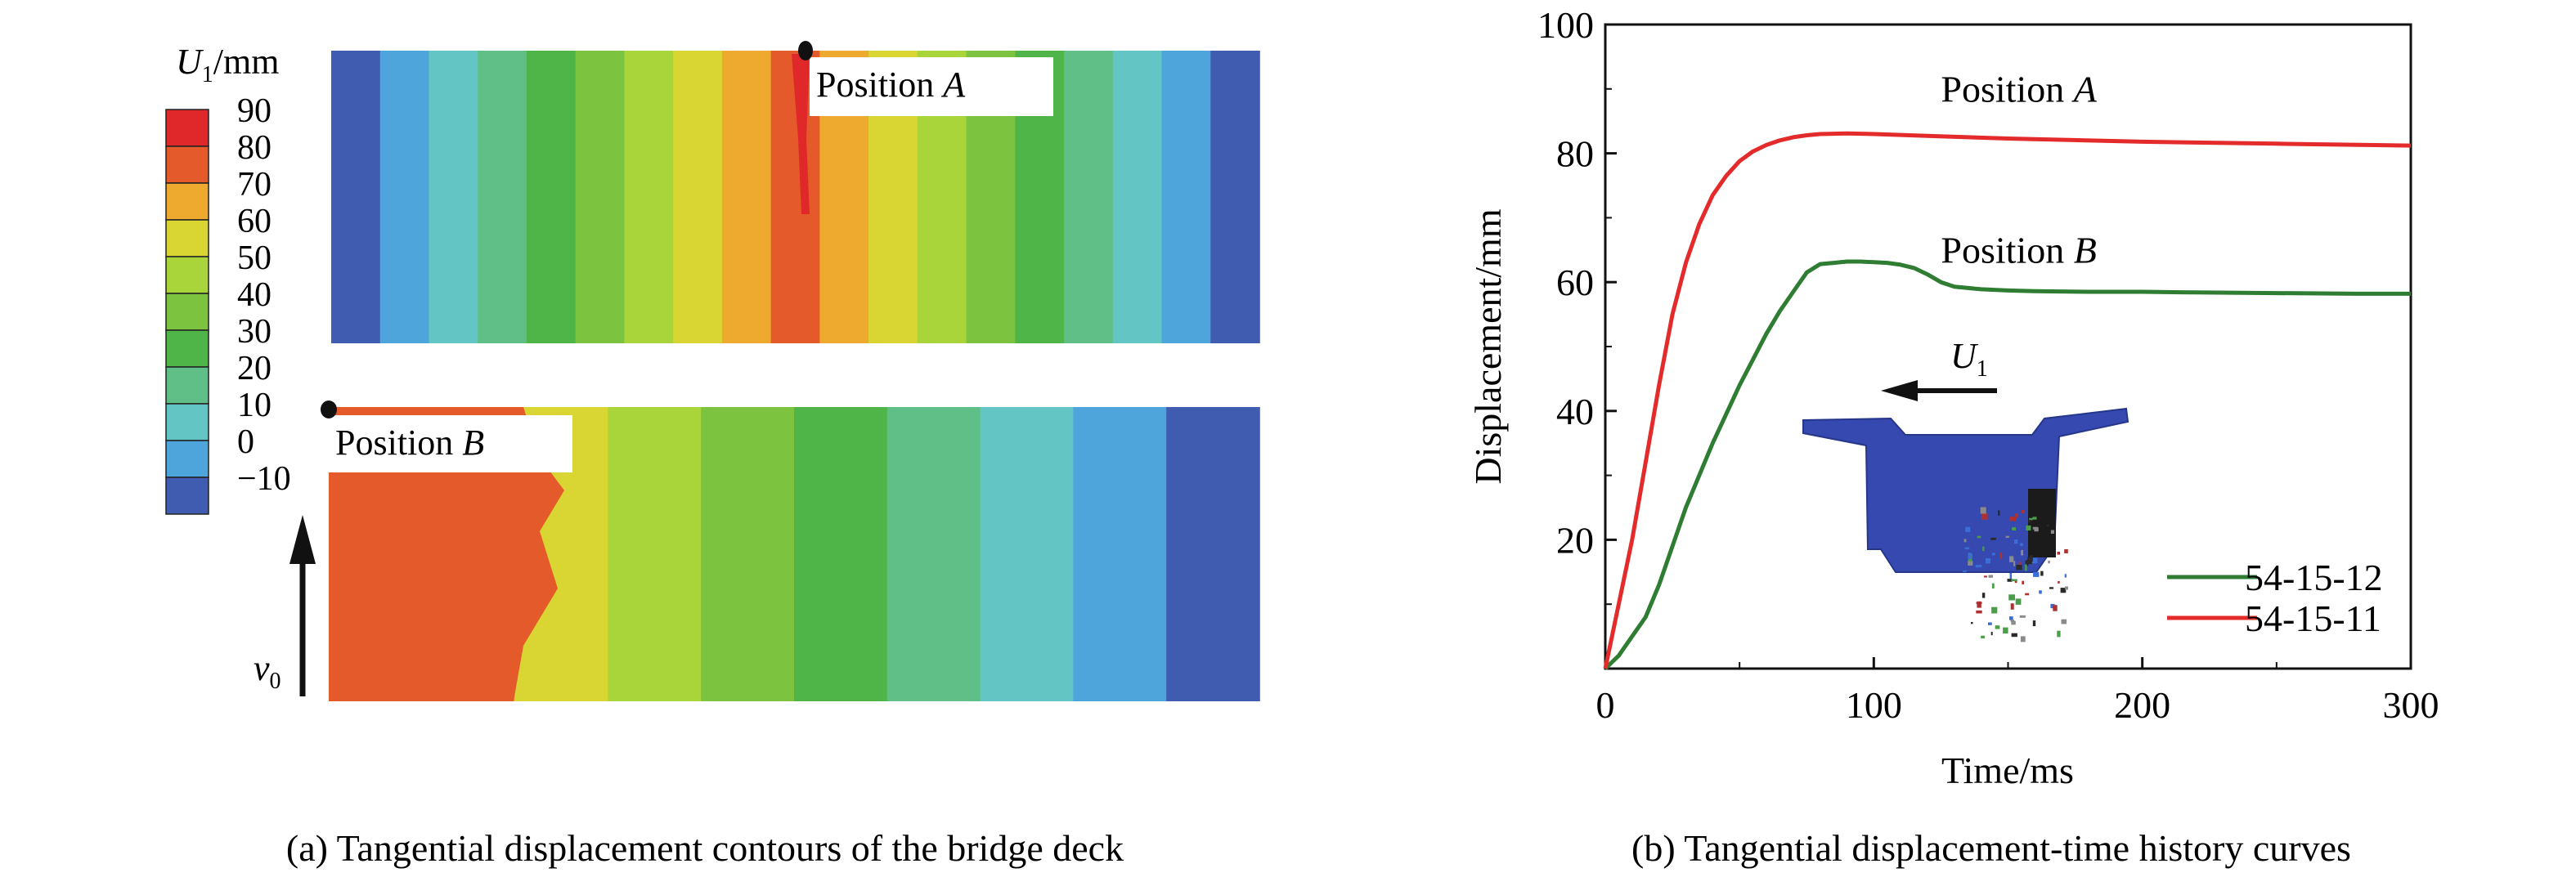 This screenshot has height=886, width=2576. I want to click on curve-annotation: Position B, so click(2018, 250).